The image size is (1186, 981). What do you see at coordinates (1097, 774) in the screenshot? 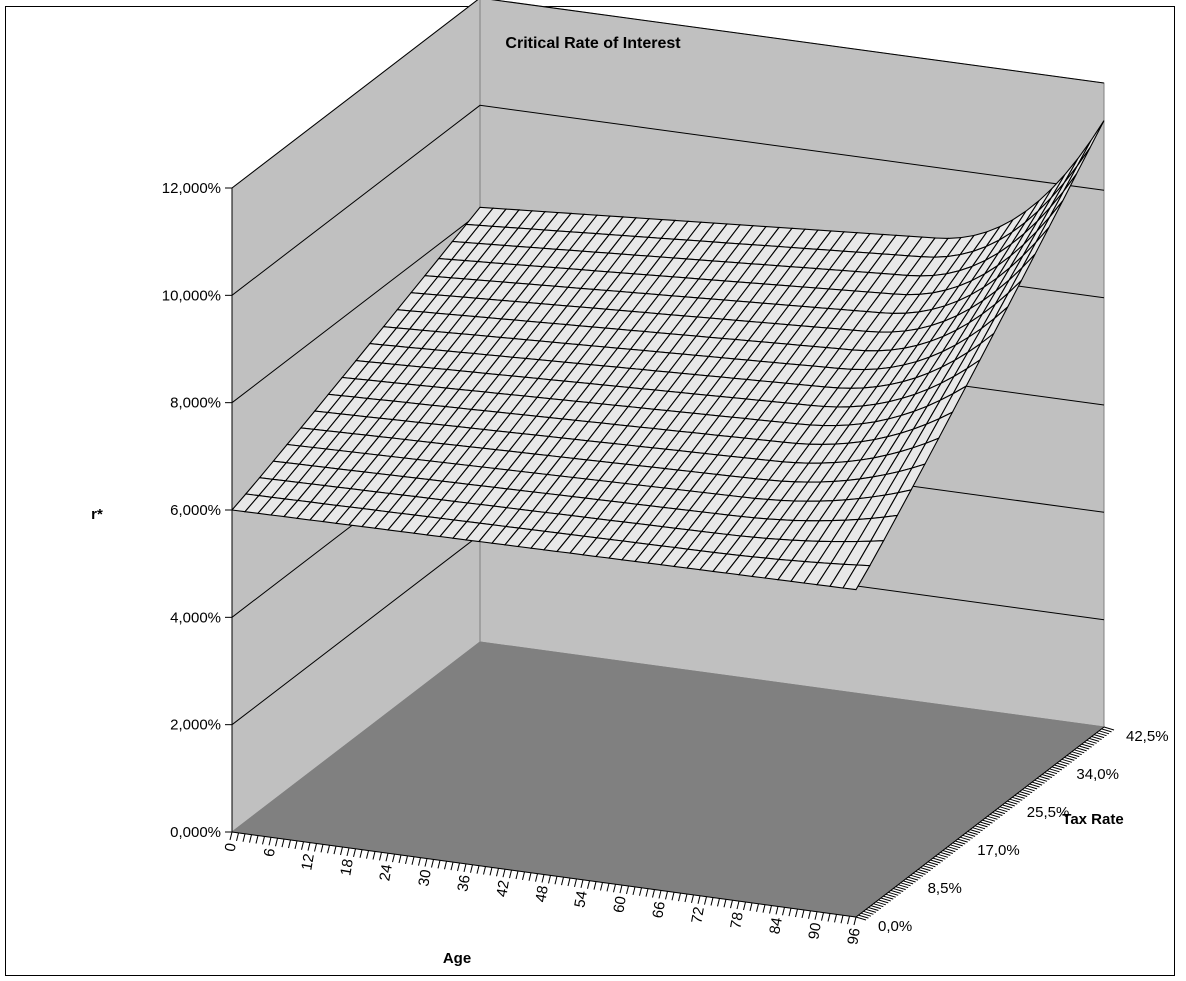
I see `tax-tick-label: 34,0%` at bounding box center [1097, 774].